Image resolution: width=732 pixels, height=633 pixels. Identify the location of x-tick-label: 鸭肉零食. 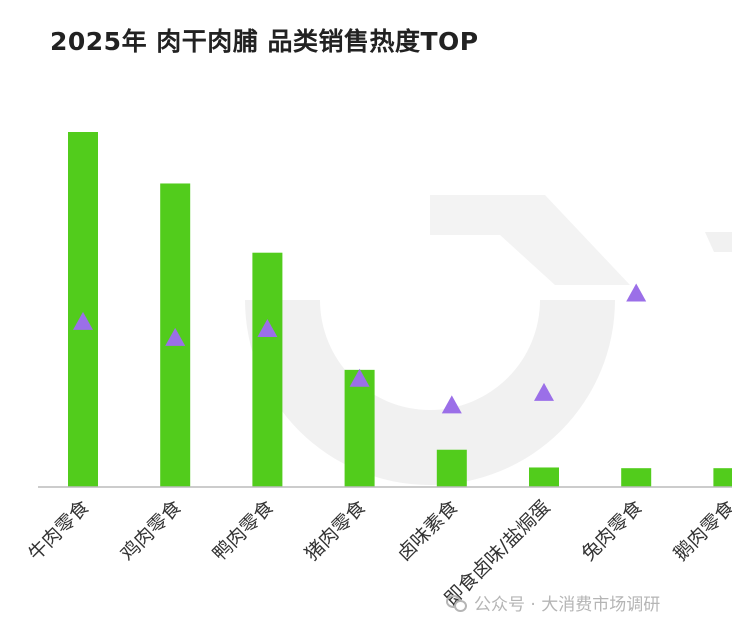
(243, 530).